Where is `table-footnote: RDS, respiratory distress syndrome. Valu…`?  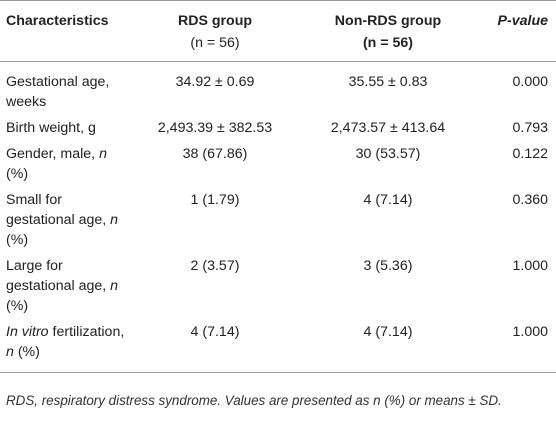 table-footnote: RDS, respiratory distress syndrome. Valu… is located at coordinates (254, 400).